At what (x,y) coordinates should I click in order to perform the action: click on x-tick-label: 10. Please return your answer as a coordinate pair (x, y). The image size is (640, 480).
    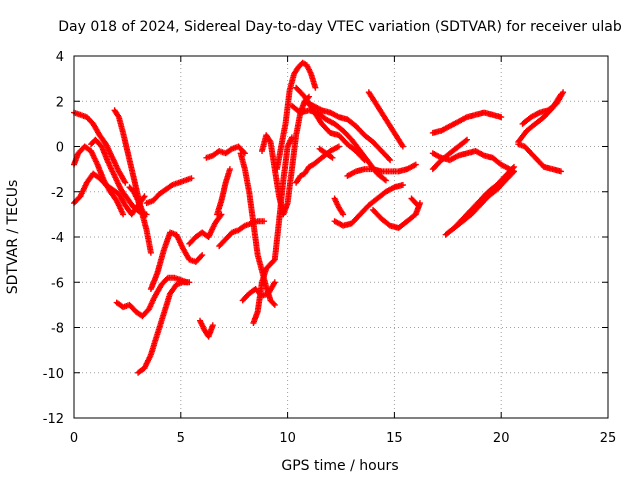
    Looking at the image, I should click on (287, 438).